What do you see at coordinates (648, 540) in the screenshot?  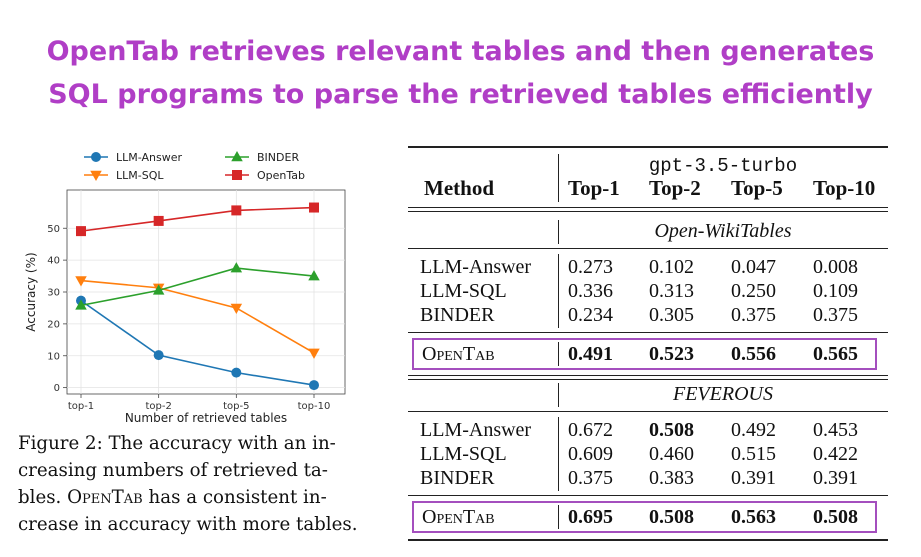 I see `table-bottom-rule` at bounding box center [648, 540].